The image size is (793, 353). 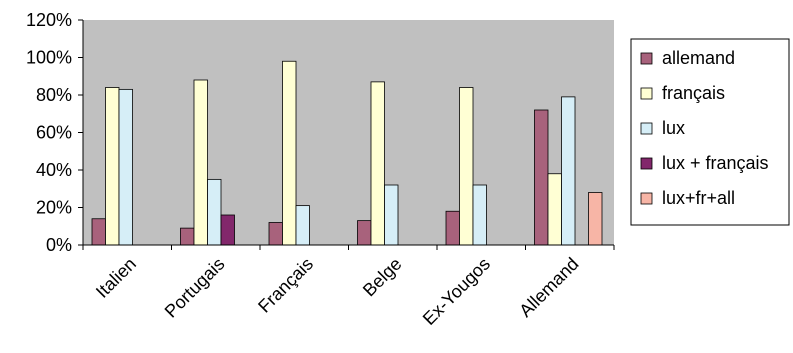 What do you see at coordinates (452, 228) in the screenshot?
I see `bar-allemand-ex-yougos` at bounding box center [452, 228].